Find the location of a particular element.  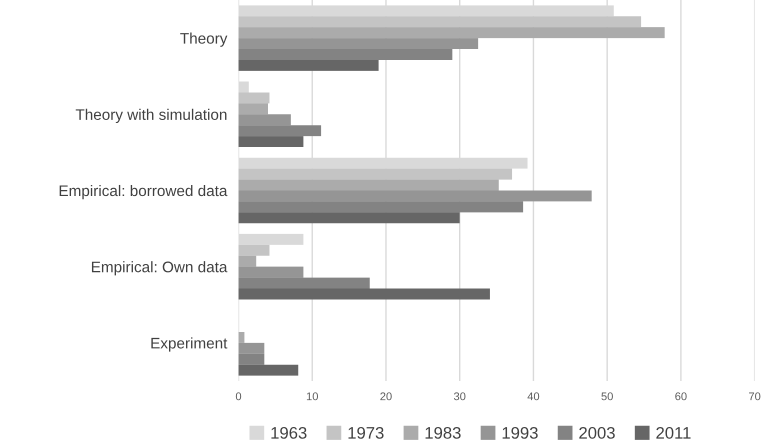

legend-label: 2003 is located at coordinates (597, 432).